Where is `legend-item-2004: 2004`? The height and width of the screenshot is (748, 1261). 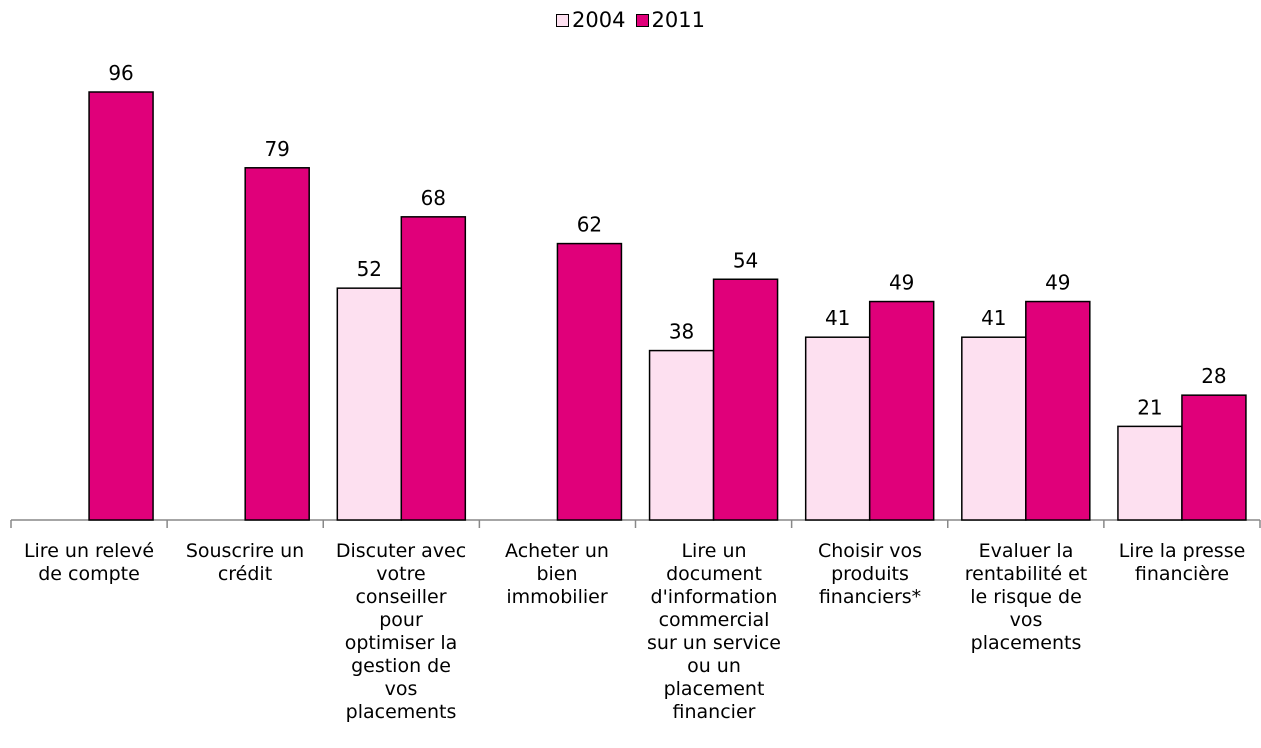 legend-item-2004: 2004 is located at coordinates (591, 20).